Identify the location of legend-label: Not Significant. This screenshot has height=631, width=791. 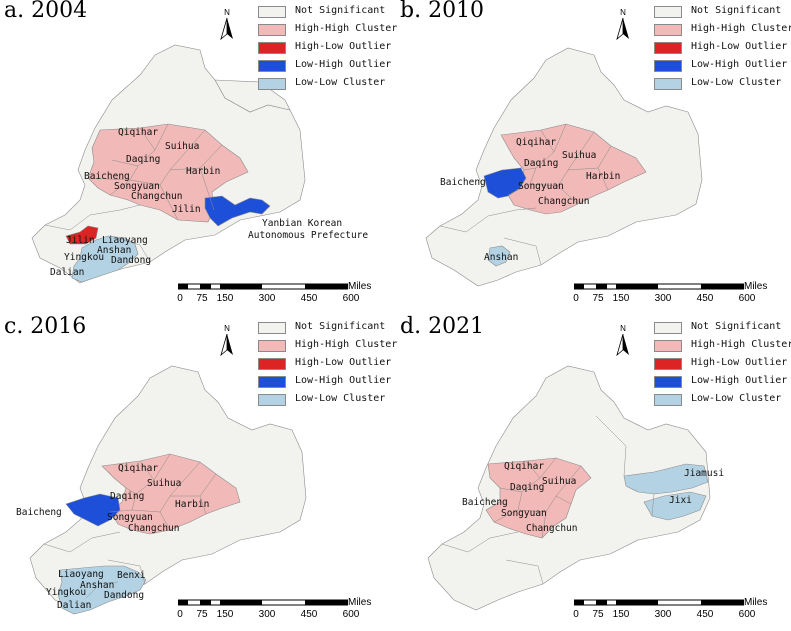
(736, 10).